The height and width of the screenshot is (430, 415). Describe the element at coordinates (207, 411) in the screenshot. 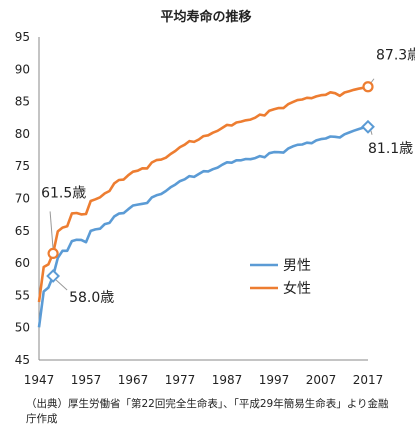

I see `source-note: （出典）厚生労働省「第22回完全生命表」、「平成29年簡易生命表」より金融庁作成` at that location.